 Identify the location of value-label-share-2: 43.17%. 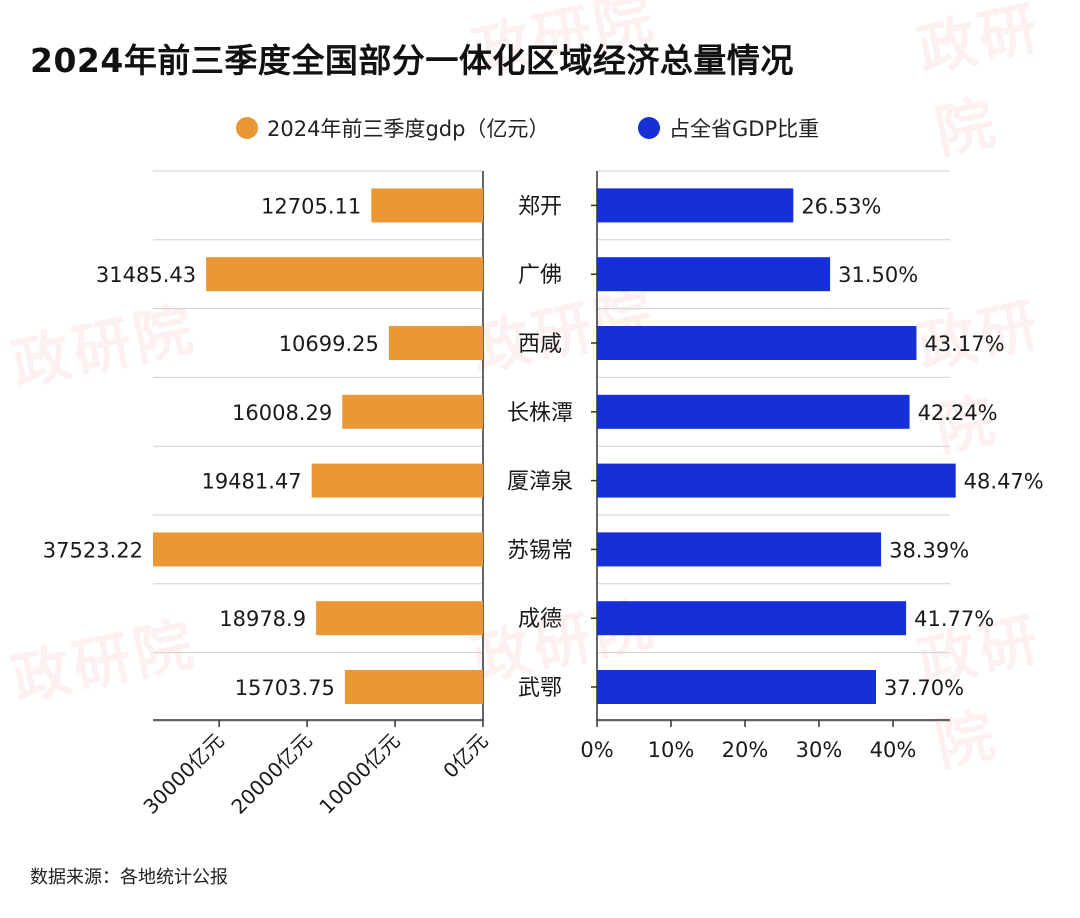
(964, 344).